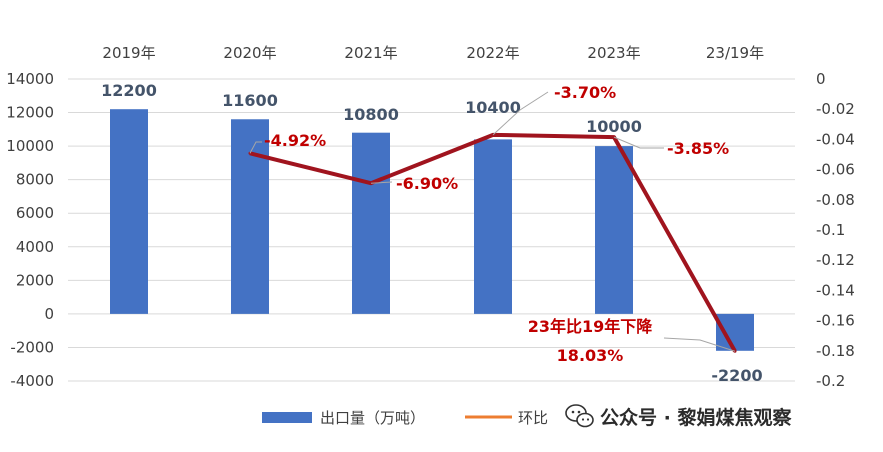 The image size is (883, 452). Describe the element at coordinates (49, 314) in the screenshot. I see `left-tick-label: 0` at that location.